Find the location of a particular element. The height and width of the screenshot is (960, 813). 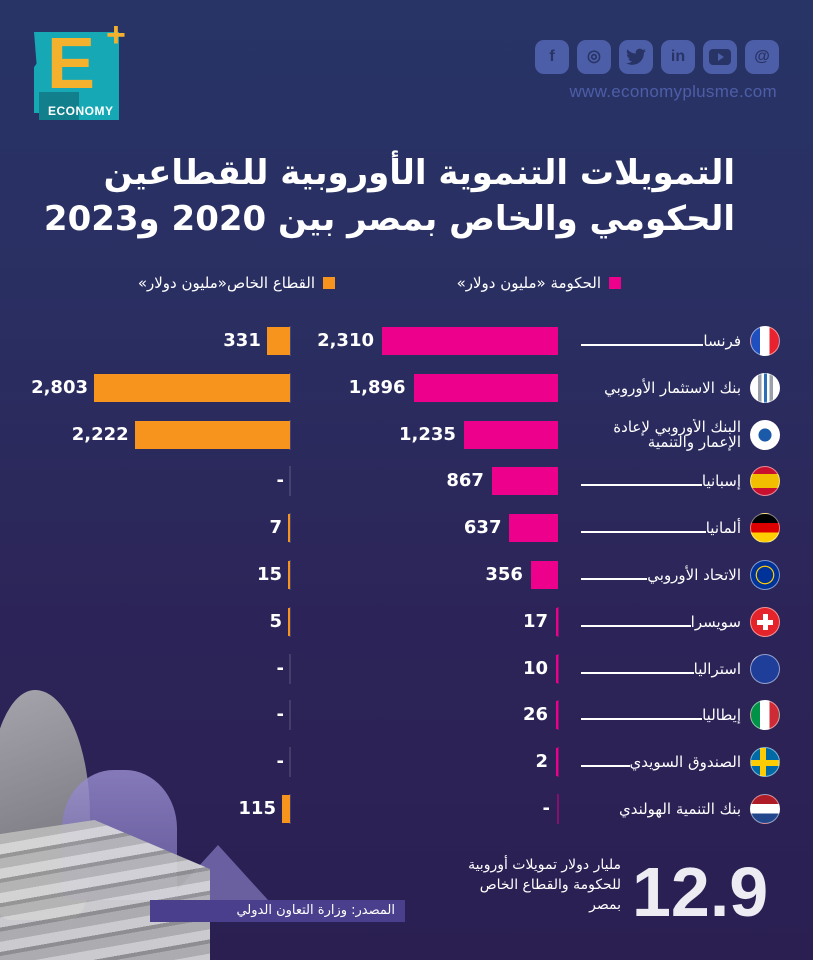

legend-swatch-private is located at coordinates (329, 283).